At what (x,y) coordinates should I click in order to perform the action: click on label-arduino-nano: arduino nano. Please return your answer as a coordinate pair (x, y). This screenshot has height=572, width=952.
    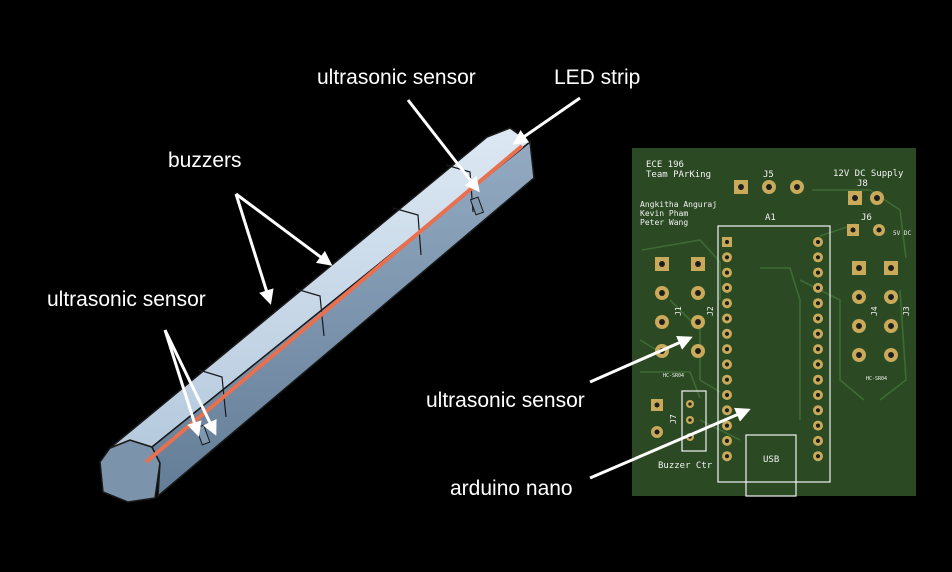
    Looking at the image, I should click on (511, 488).